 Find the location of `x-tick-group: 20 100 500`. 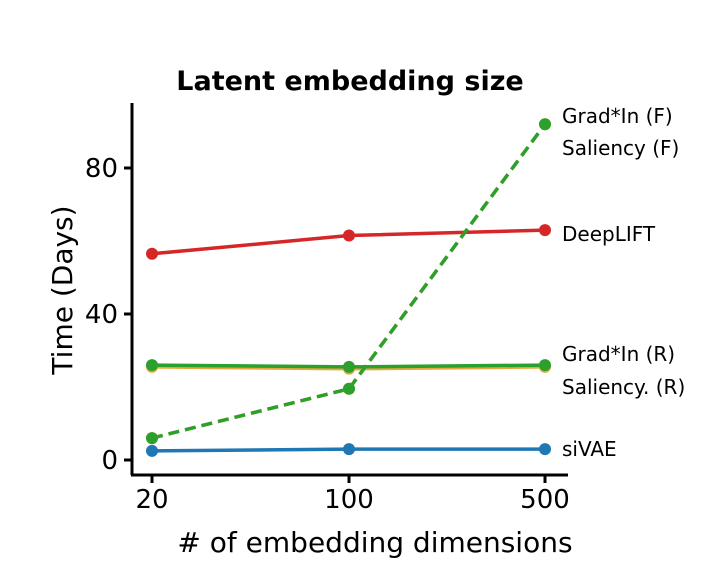

x-tick-group: 20 100 500 is located at coordinates (352, 495).